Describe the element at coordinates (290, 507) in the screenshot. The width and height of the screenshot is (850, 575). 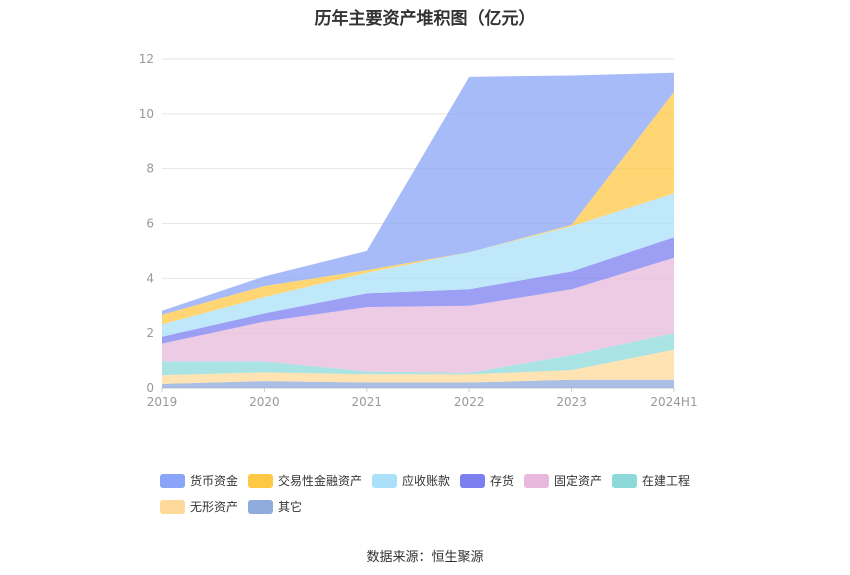
I see `legend-label: 其它` at that location.